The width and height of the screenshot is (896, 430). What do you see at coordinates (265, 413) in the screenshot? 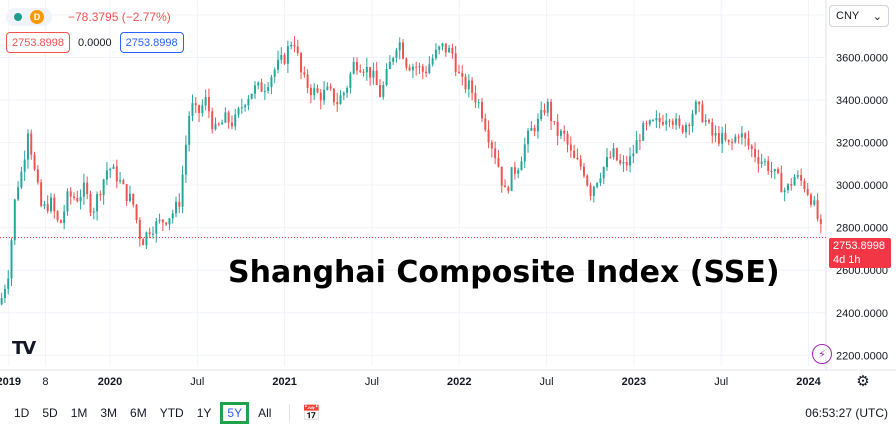
I see `range-button-all: All` at bounding box center [265, 413].